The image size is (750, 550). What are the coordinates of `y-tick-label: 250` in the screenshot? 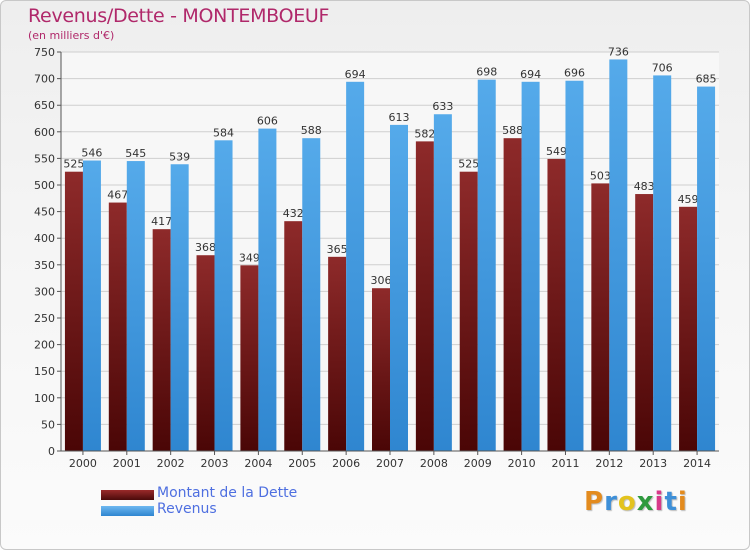 It's located at (44, 318).